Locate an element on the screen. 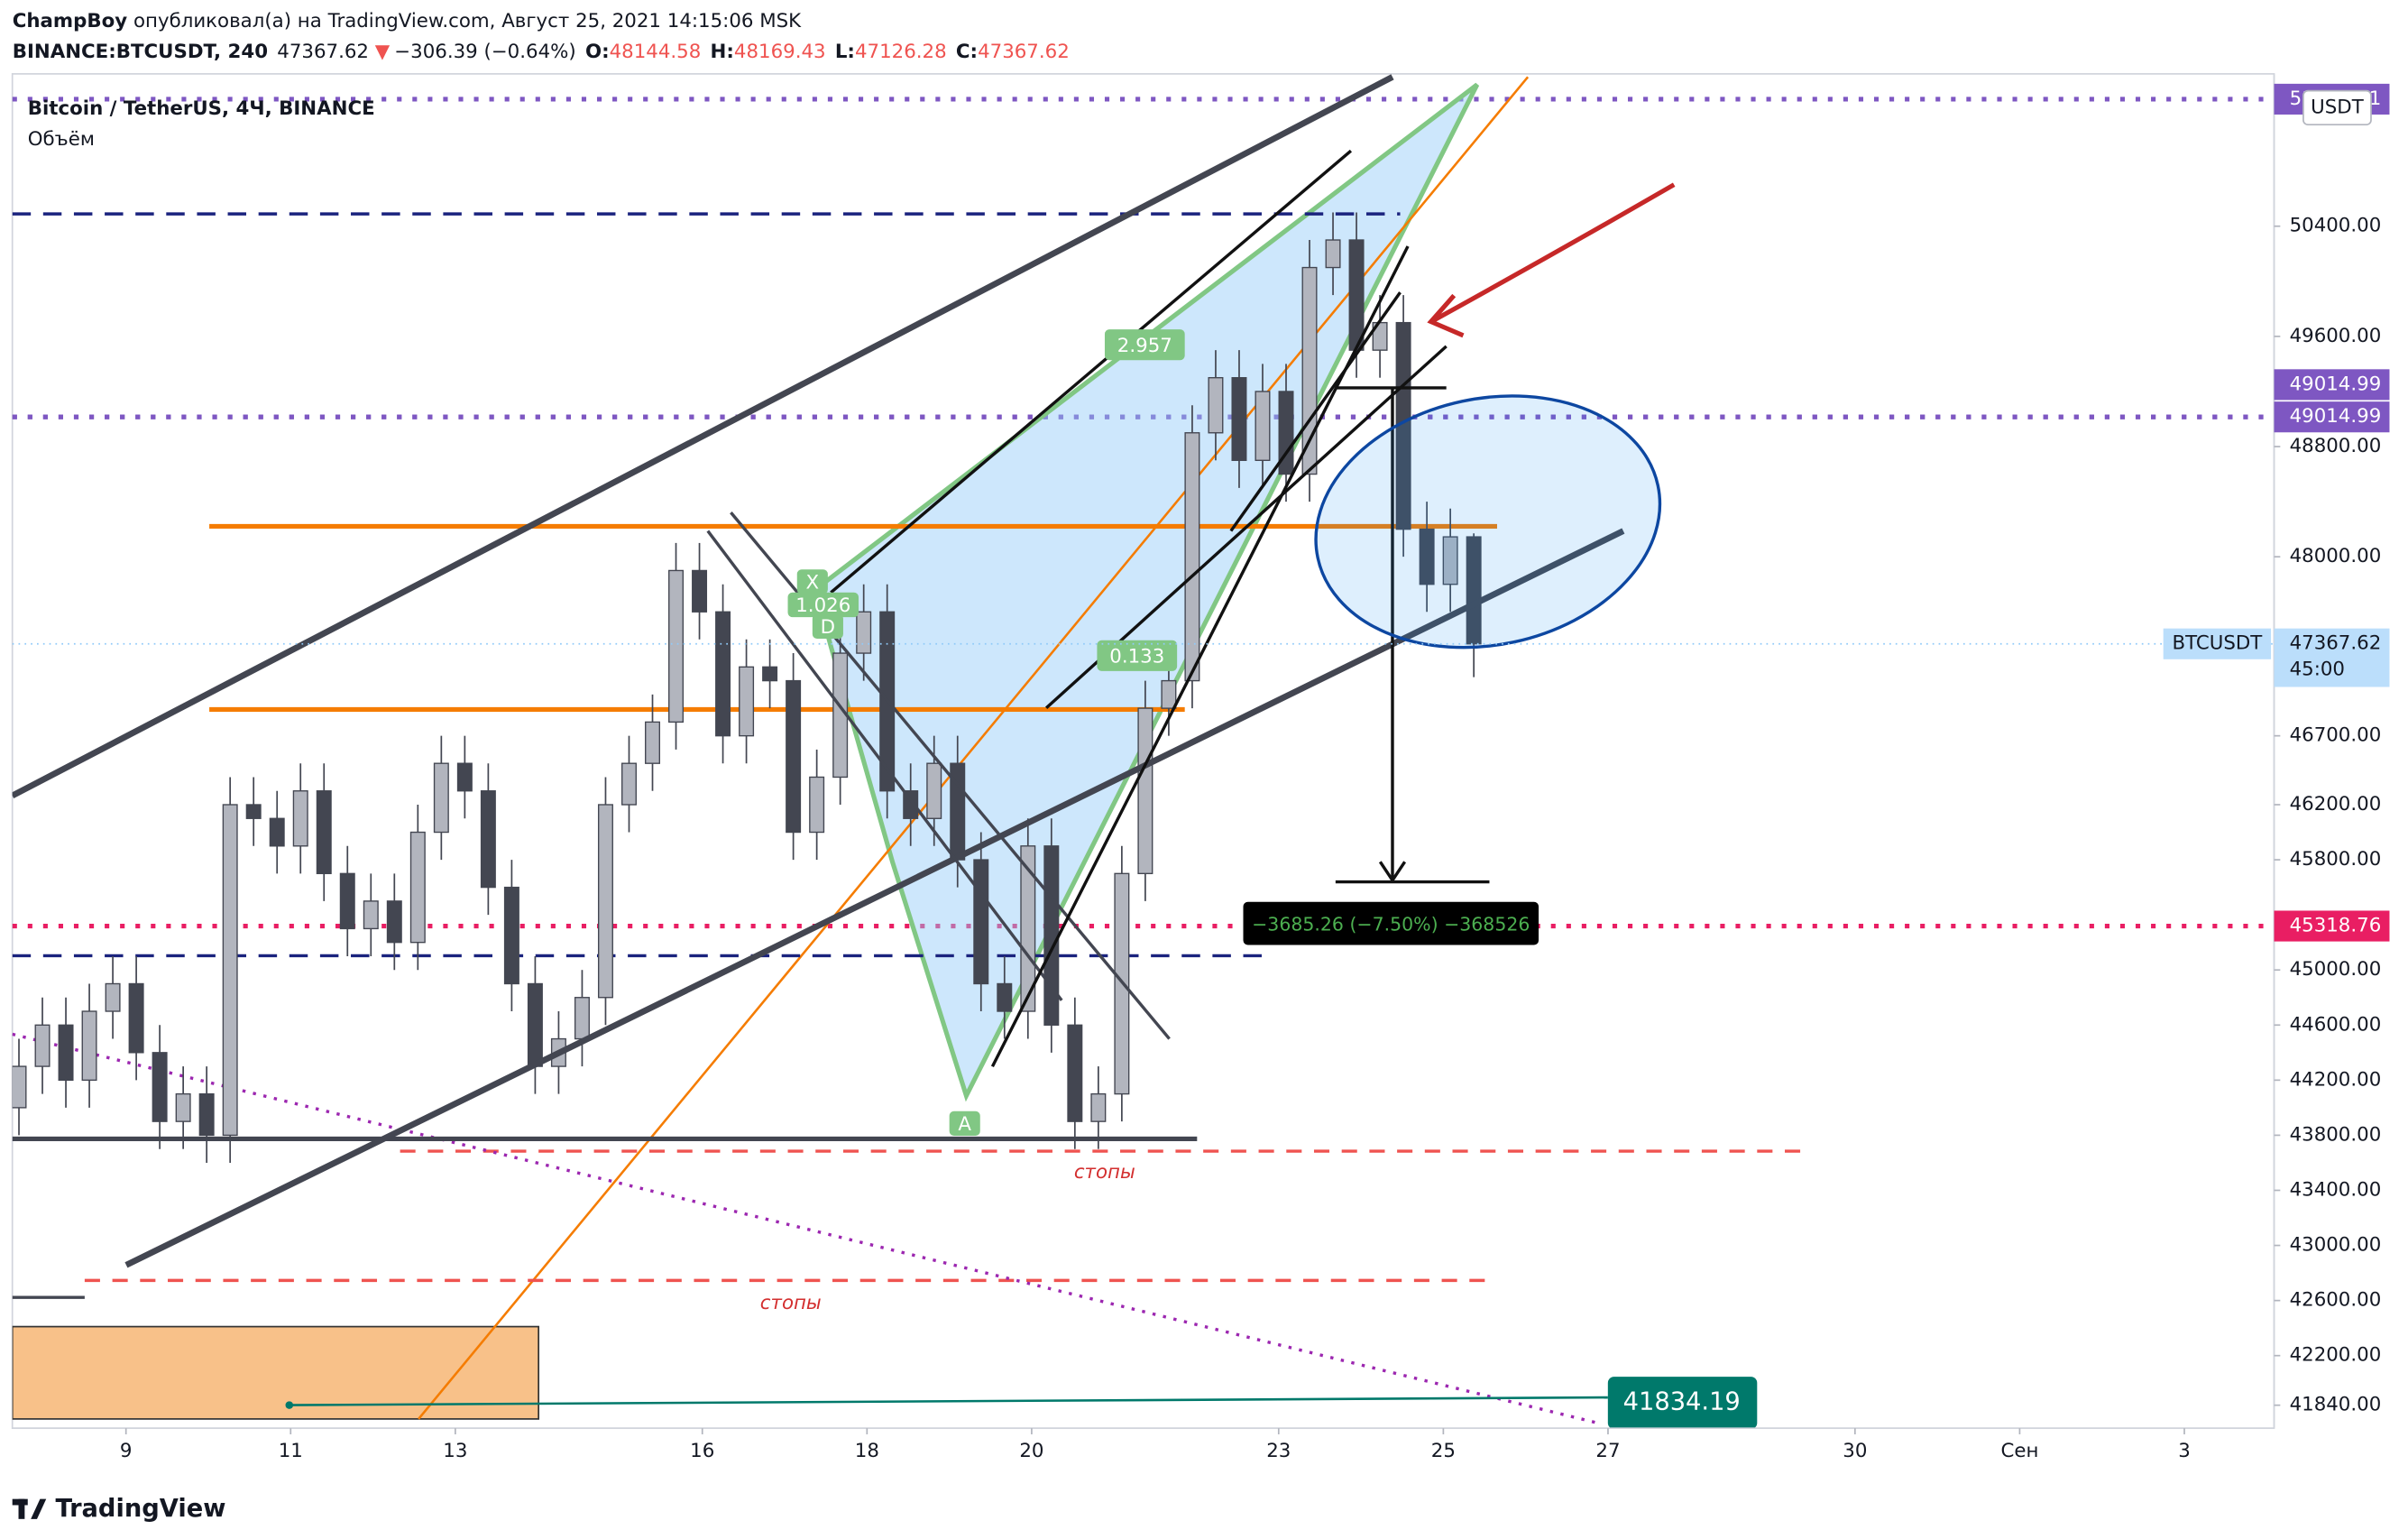 The width and height of the screenshot is (2408, 1539). y-tick-label: 49600.00 is located at coordinates (2336, 336).